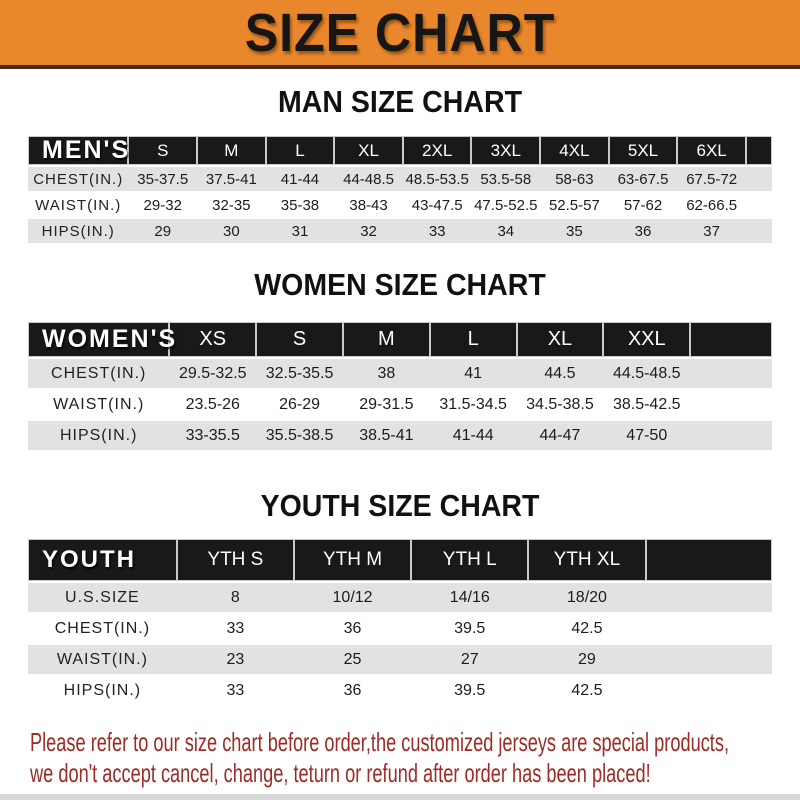 This screenshot has height=800, width=800. What do you see at coordinates (300, 232) in the screenshot?
I see `size-value-cell: 31` at bounding box center [300, 232].